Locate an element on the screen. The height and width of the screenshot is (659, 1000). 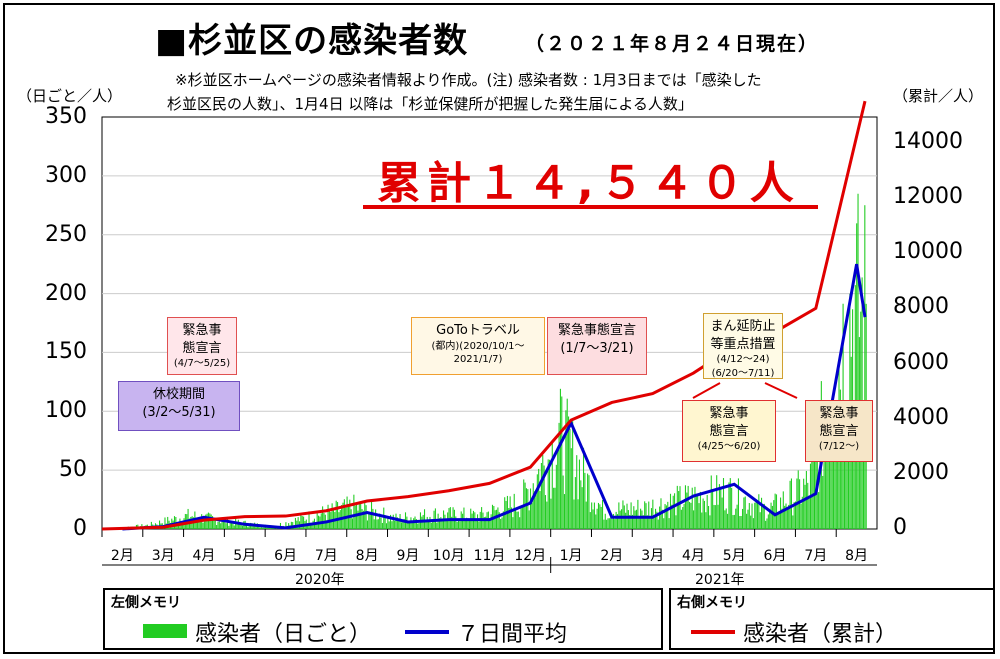
legend-avg-swatch is located at coordinates (427, 632).